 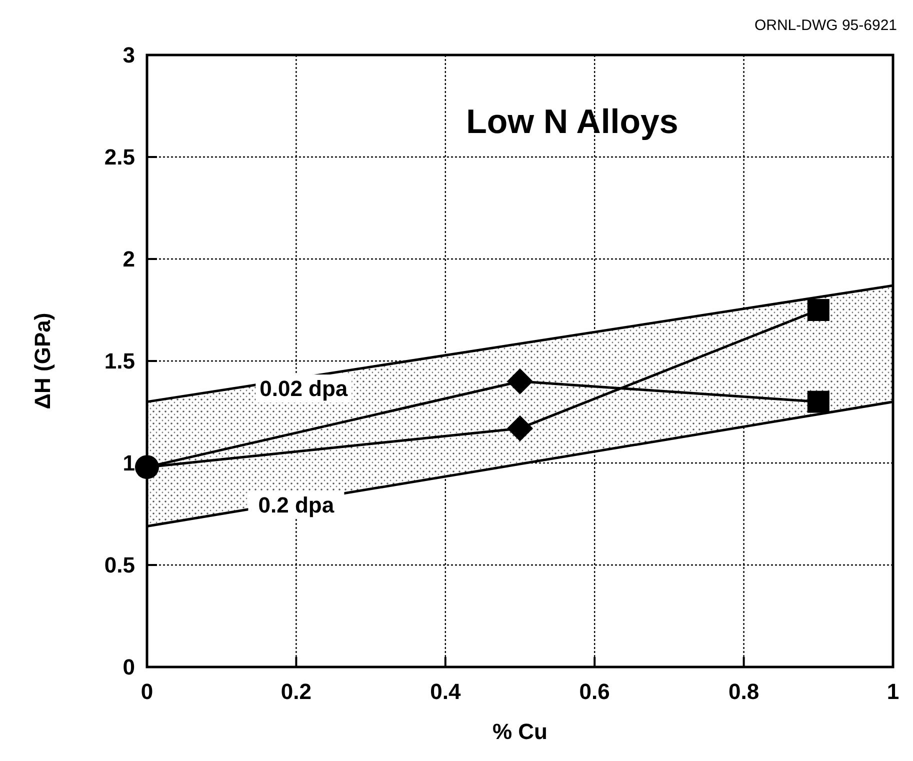 What do you see at coordinates (304, 389) in the screenshot?
I see `annotation: 0.02 dpa` at bounding box center [304, 389].